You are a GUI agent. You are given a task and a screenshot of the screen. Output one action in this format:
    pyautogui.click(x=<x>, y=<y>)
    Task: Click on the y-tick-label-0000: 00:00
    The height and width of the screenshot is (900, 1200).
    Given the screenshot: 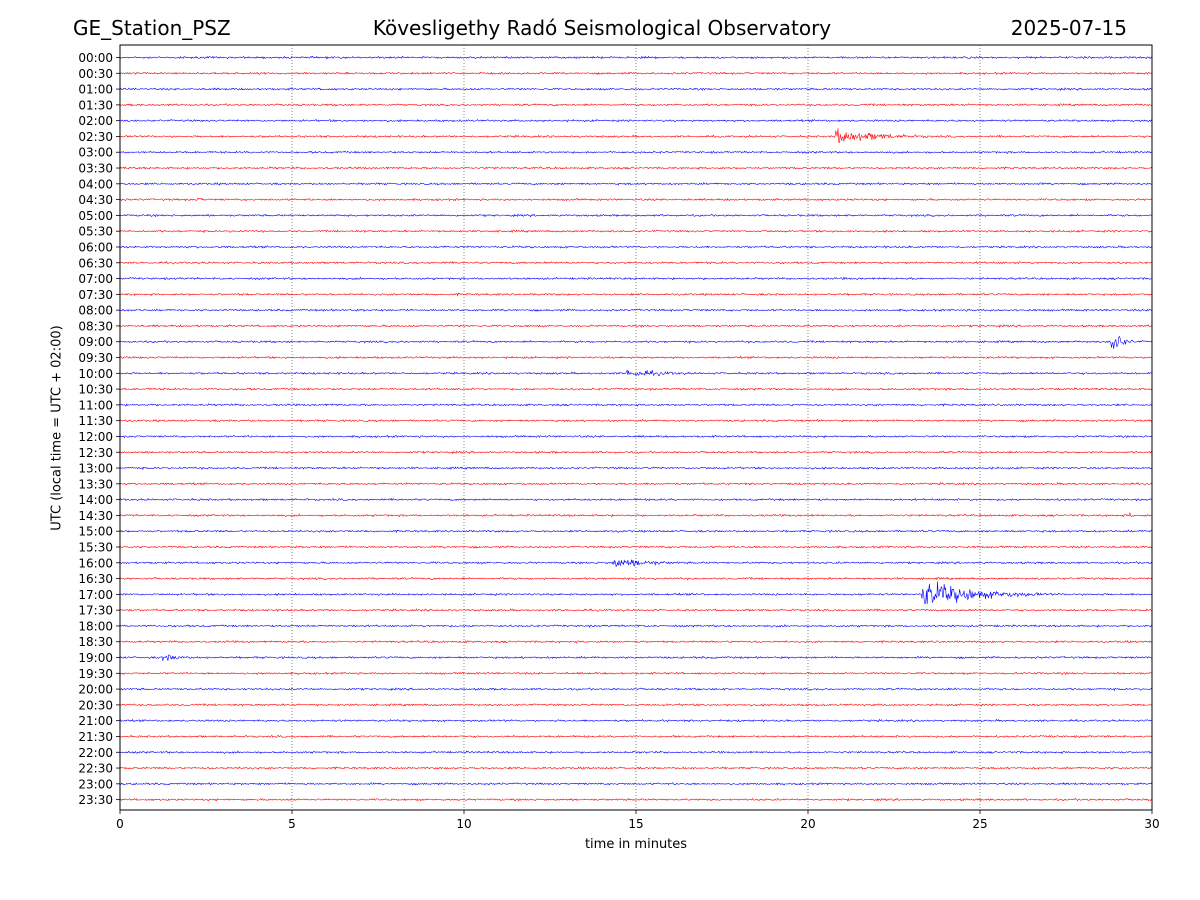 What is the action you would take?
    pyautogui.click(x=95, y=58)
    